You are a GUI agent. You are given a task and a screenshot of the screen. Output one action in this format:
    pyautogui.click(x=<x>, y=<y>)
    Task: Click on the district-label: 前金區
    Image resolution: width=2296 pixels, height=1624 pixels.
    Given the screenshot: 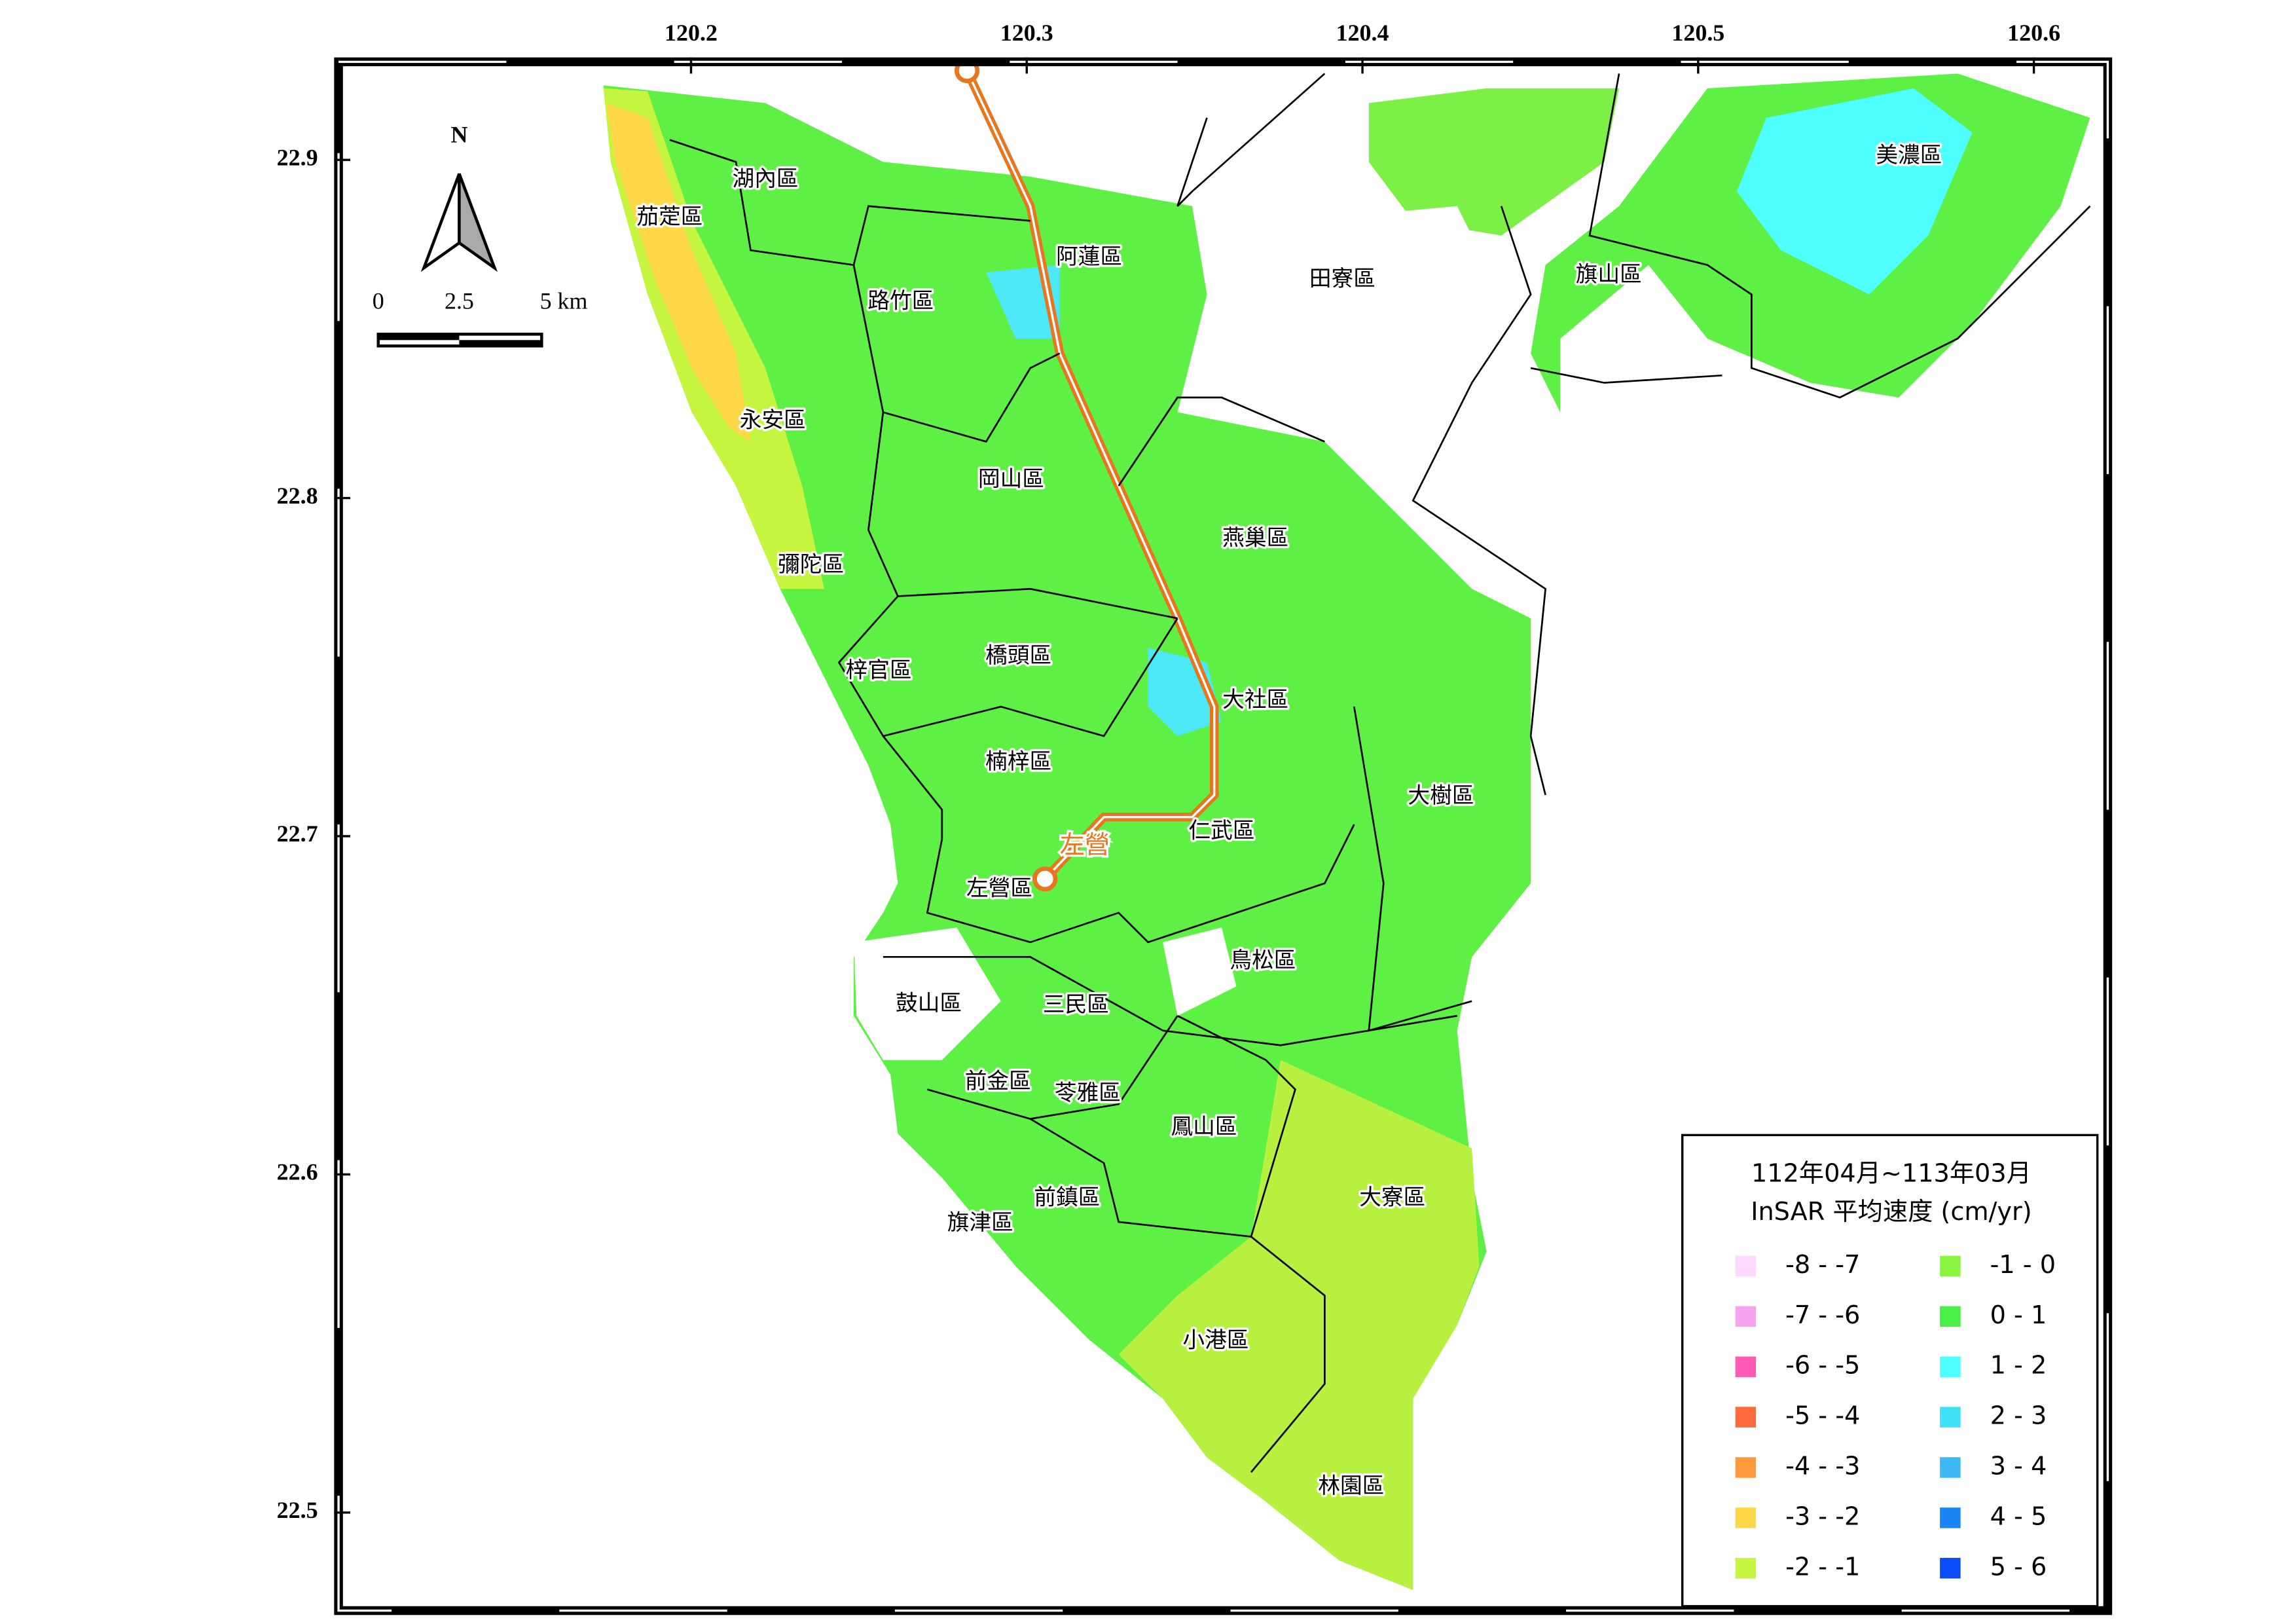 What is the action you would take?
    pyautogui.click(x=998, y=1081)
    